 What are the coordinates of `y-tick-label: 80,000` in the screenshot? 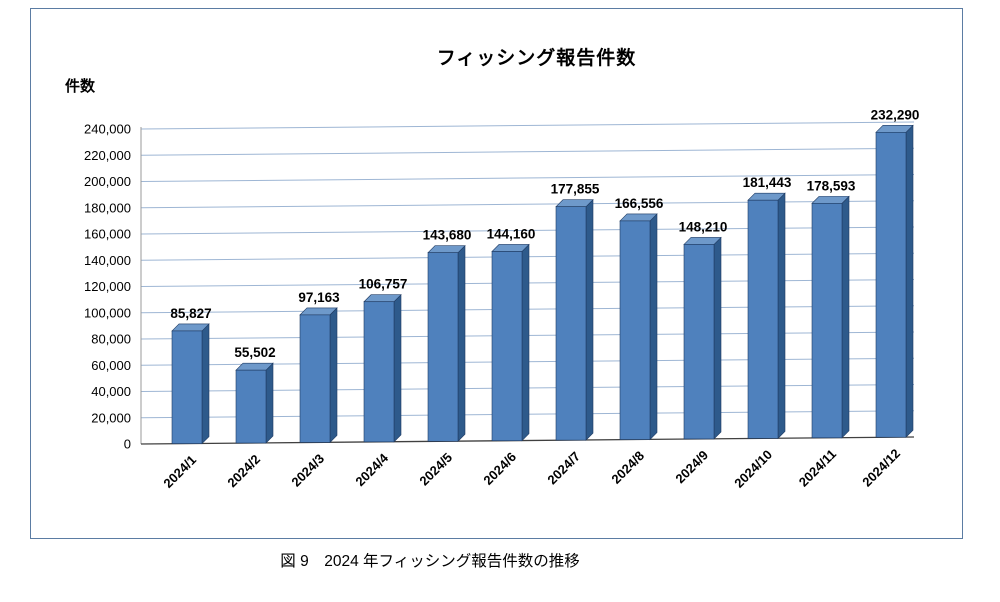 It's located at (111, 339).